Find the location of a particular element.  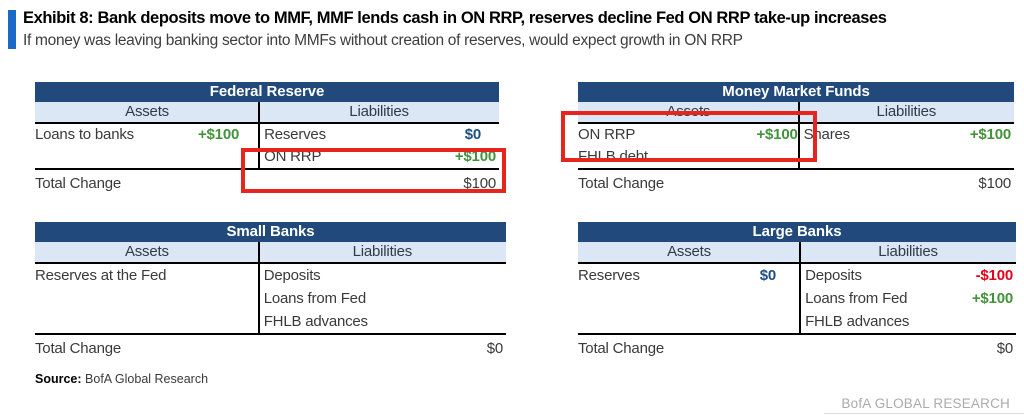

asset-value: $0 is located at coordinates (768, 275).